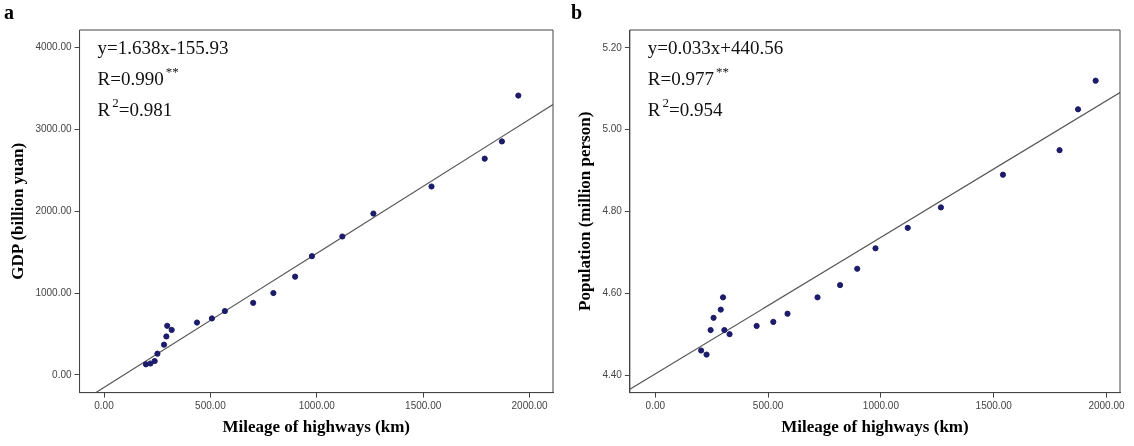 The image size is (1134, 446). Describe the element at coordinates (138, 76) in the screenshot. I see `annotation: R=0.990**` at that location.